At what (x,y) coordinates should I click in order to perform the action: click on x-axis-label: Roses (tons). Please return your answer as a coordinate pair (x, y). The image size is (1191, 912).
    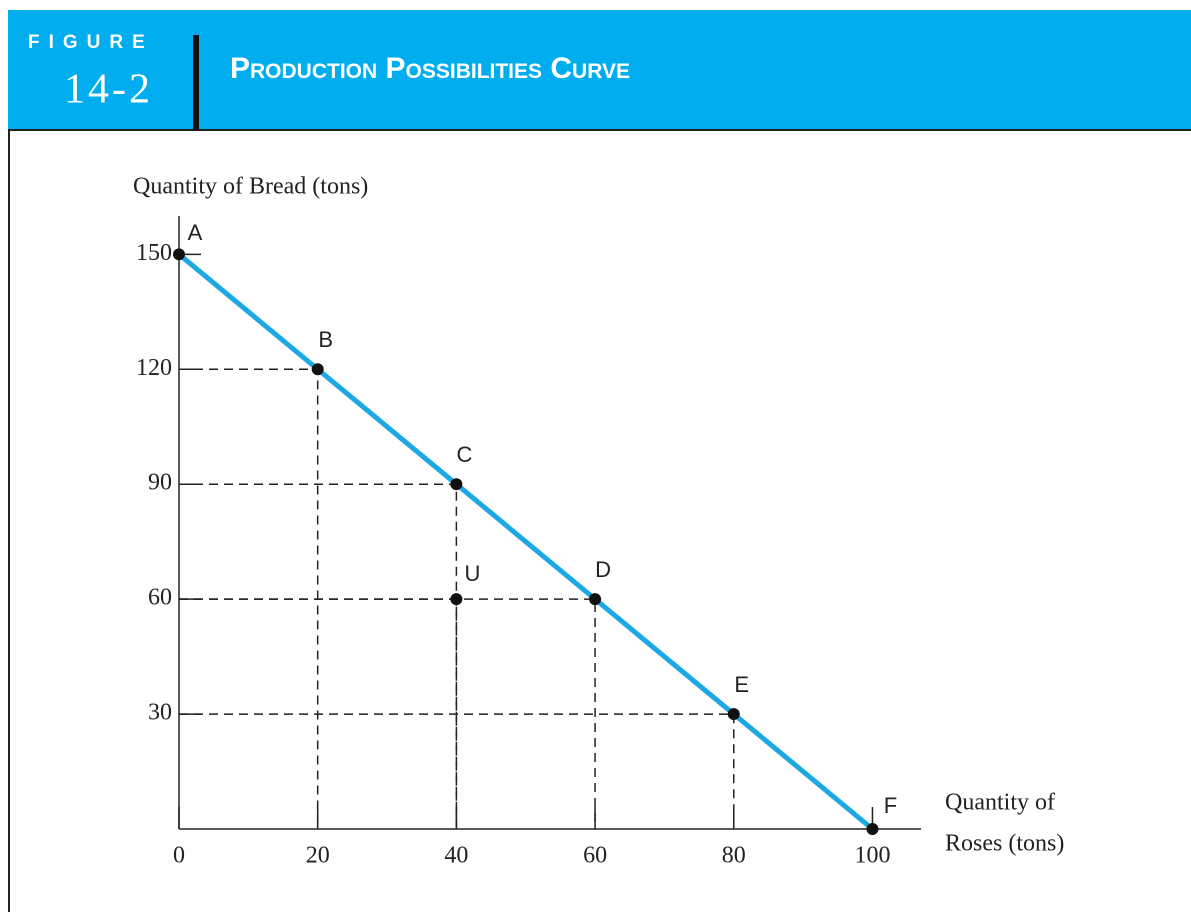
    Looking at the image, I should click on (1004, 844).